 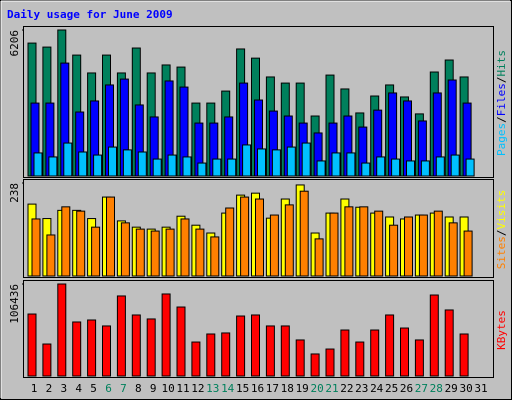 I want to click on legend: Sites/Visits, so click(x=501, y=230).